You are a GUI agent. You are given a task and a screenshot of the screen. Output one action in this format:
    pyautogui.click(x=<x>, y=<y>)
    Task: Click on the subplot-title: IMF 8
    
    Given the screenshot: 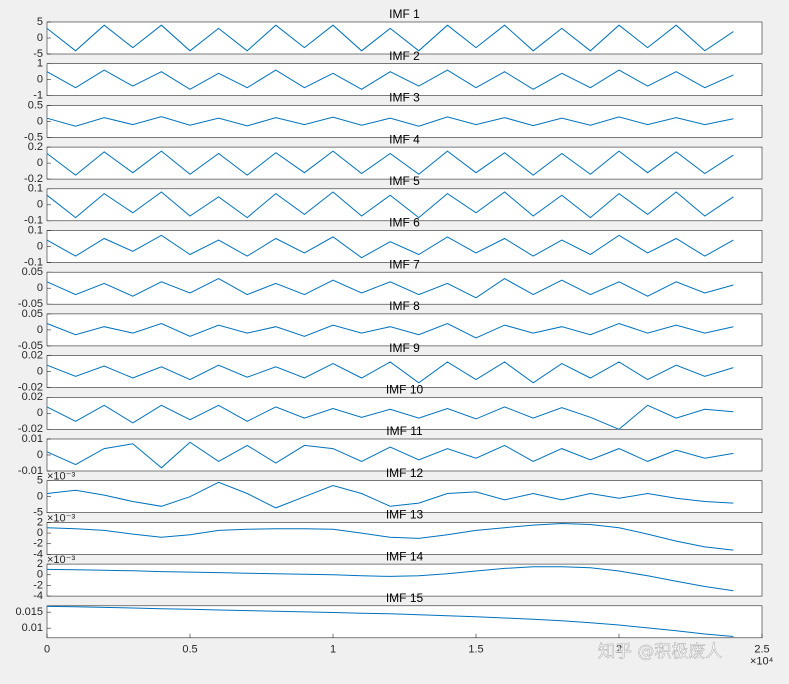 What is the action you would take?
    pyautogui.click(x=404, y=306)
    